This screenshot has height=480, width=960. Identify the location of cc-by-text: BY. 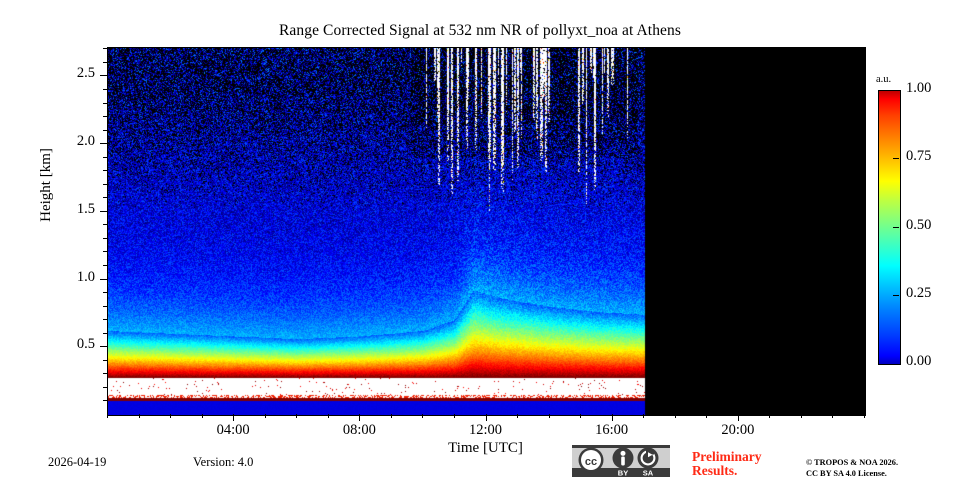
(623, 473).